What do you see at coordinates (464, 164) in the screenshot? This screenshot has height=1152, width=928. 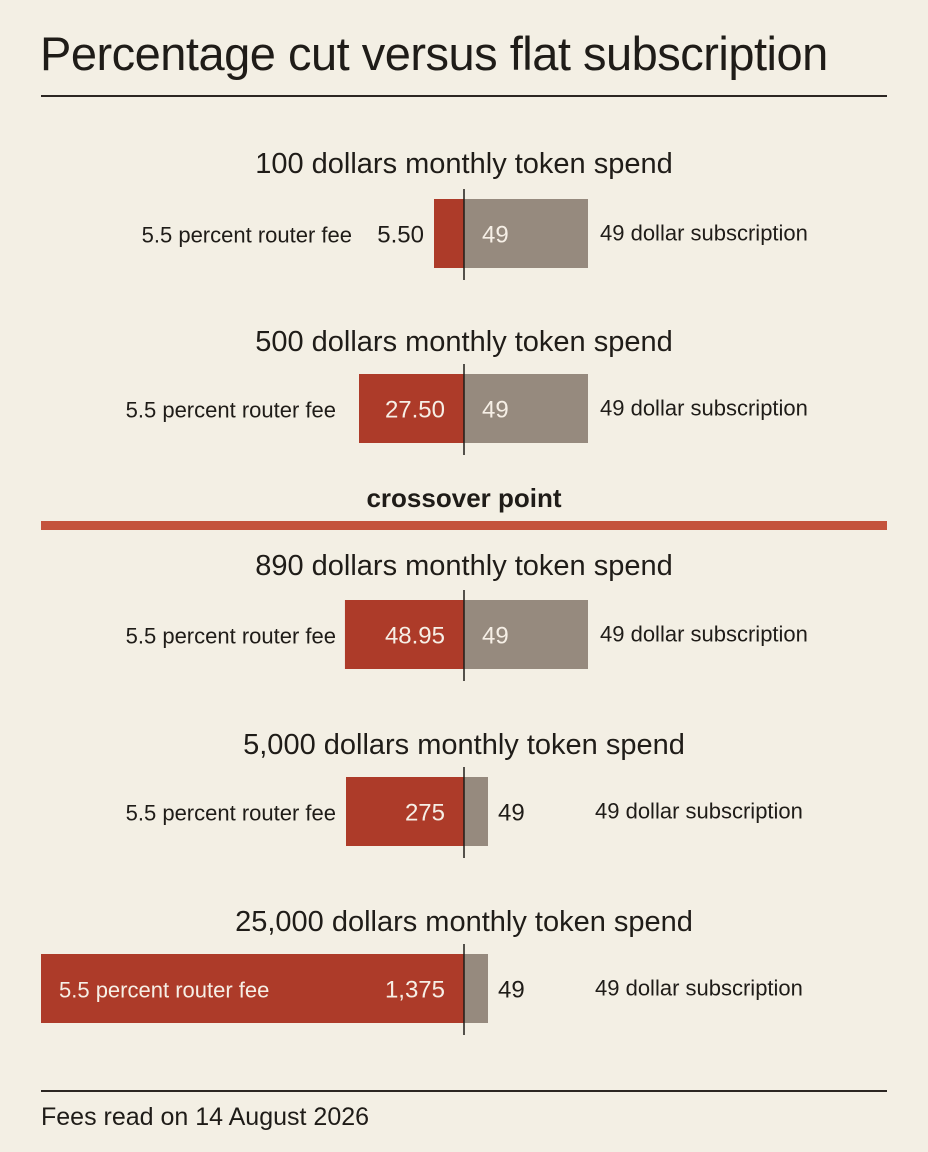 I see `category-heading: 100 dollars monthly token spend` at bounding box center [464, 164].